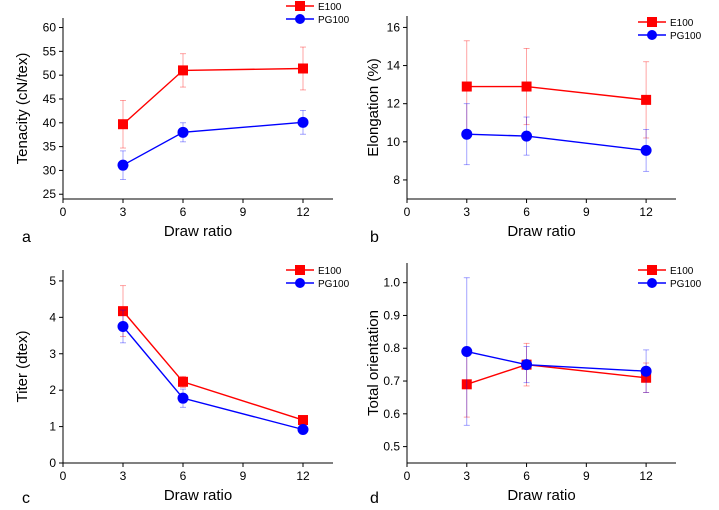 The height and width of the screenshot is (510, 719). I want to click on y-tick-label: 14, so click(394, 66).